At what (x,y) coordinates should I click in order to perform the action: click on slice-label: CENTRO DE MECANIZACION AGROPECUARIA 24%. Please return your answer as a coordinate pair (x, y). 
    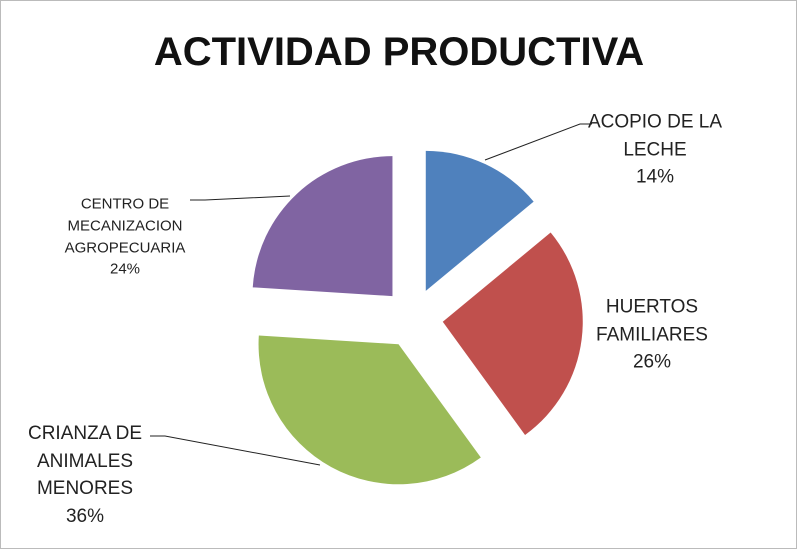
    Looking at the image, I should click on (125, 237).